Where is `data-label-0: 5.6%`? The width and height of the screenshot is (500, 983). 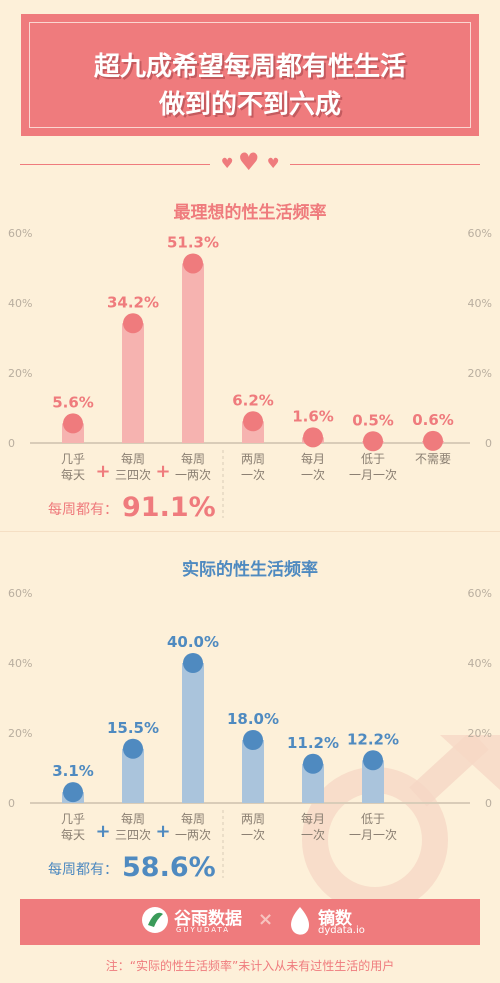 data-label-0: 5.6% is located at coordinates (73, 402).